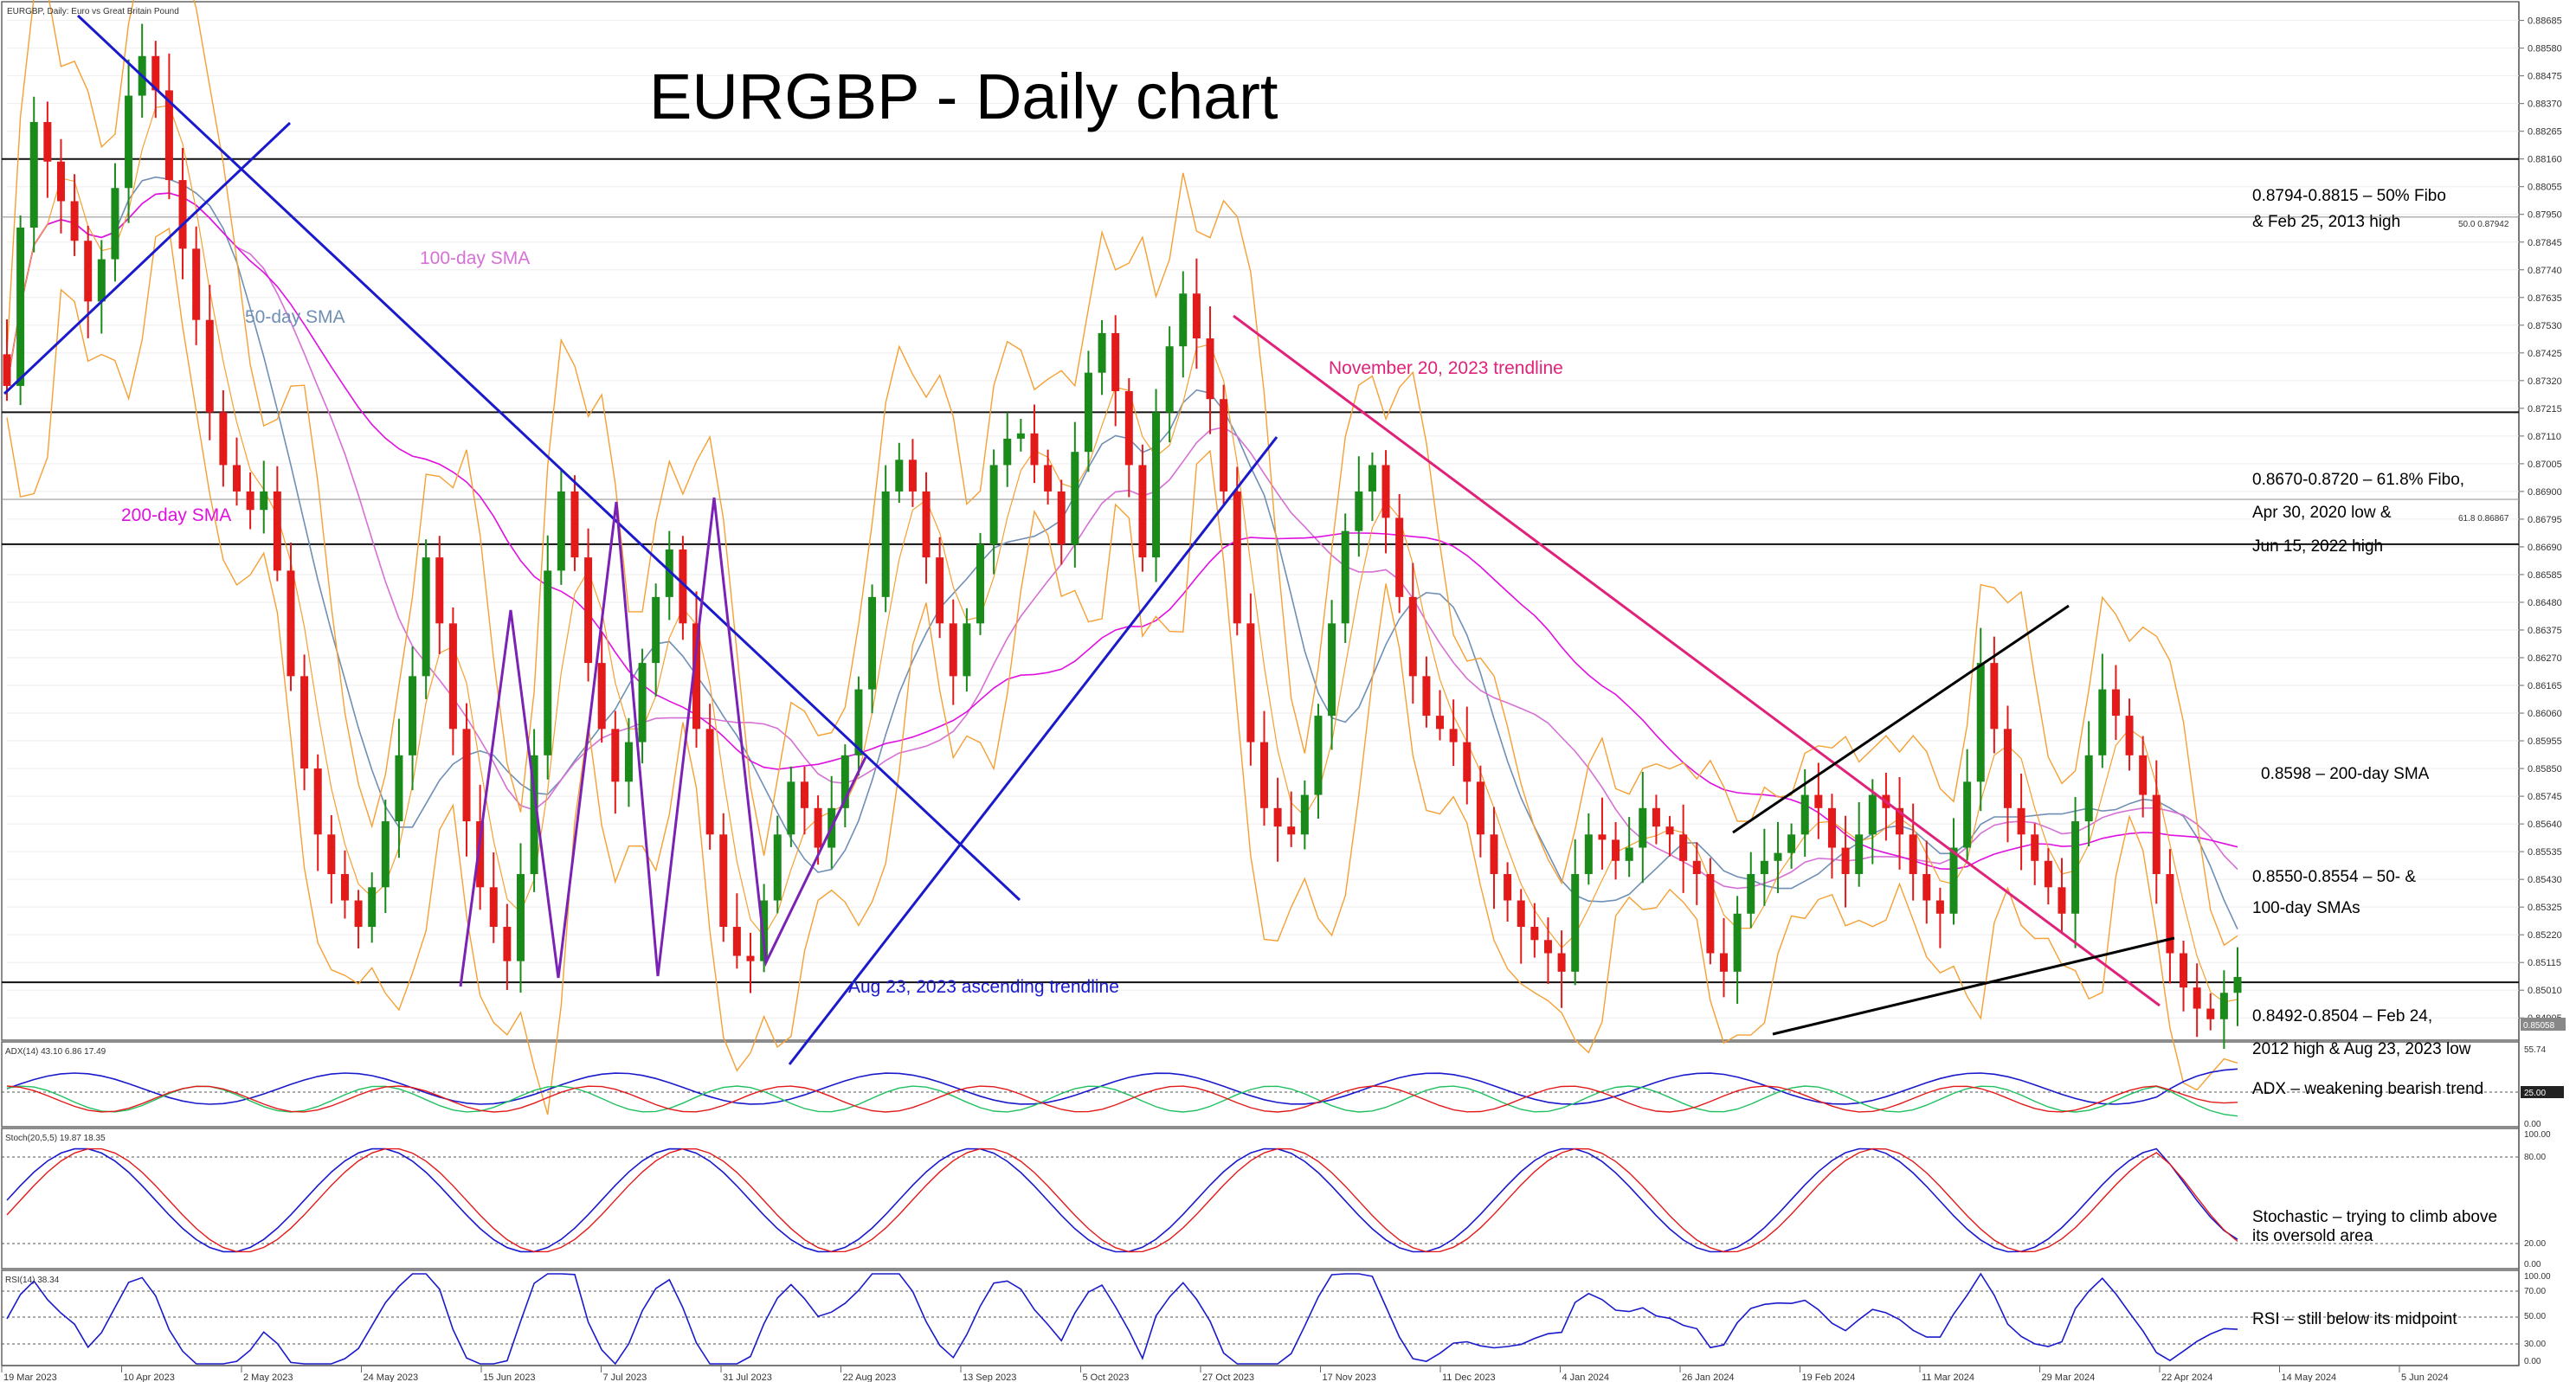  What do you see at coordinates (2535, 1050) in the screenshot?
I see `adx-level-top: 55.74` at bounding box center [2535, 1050].